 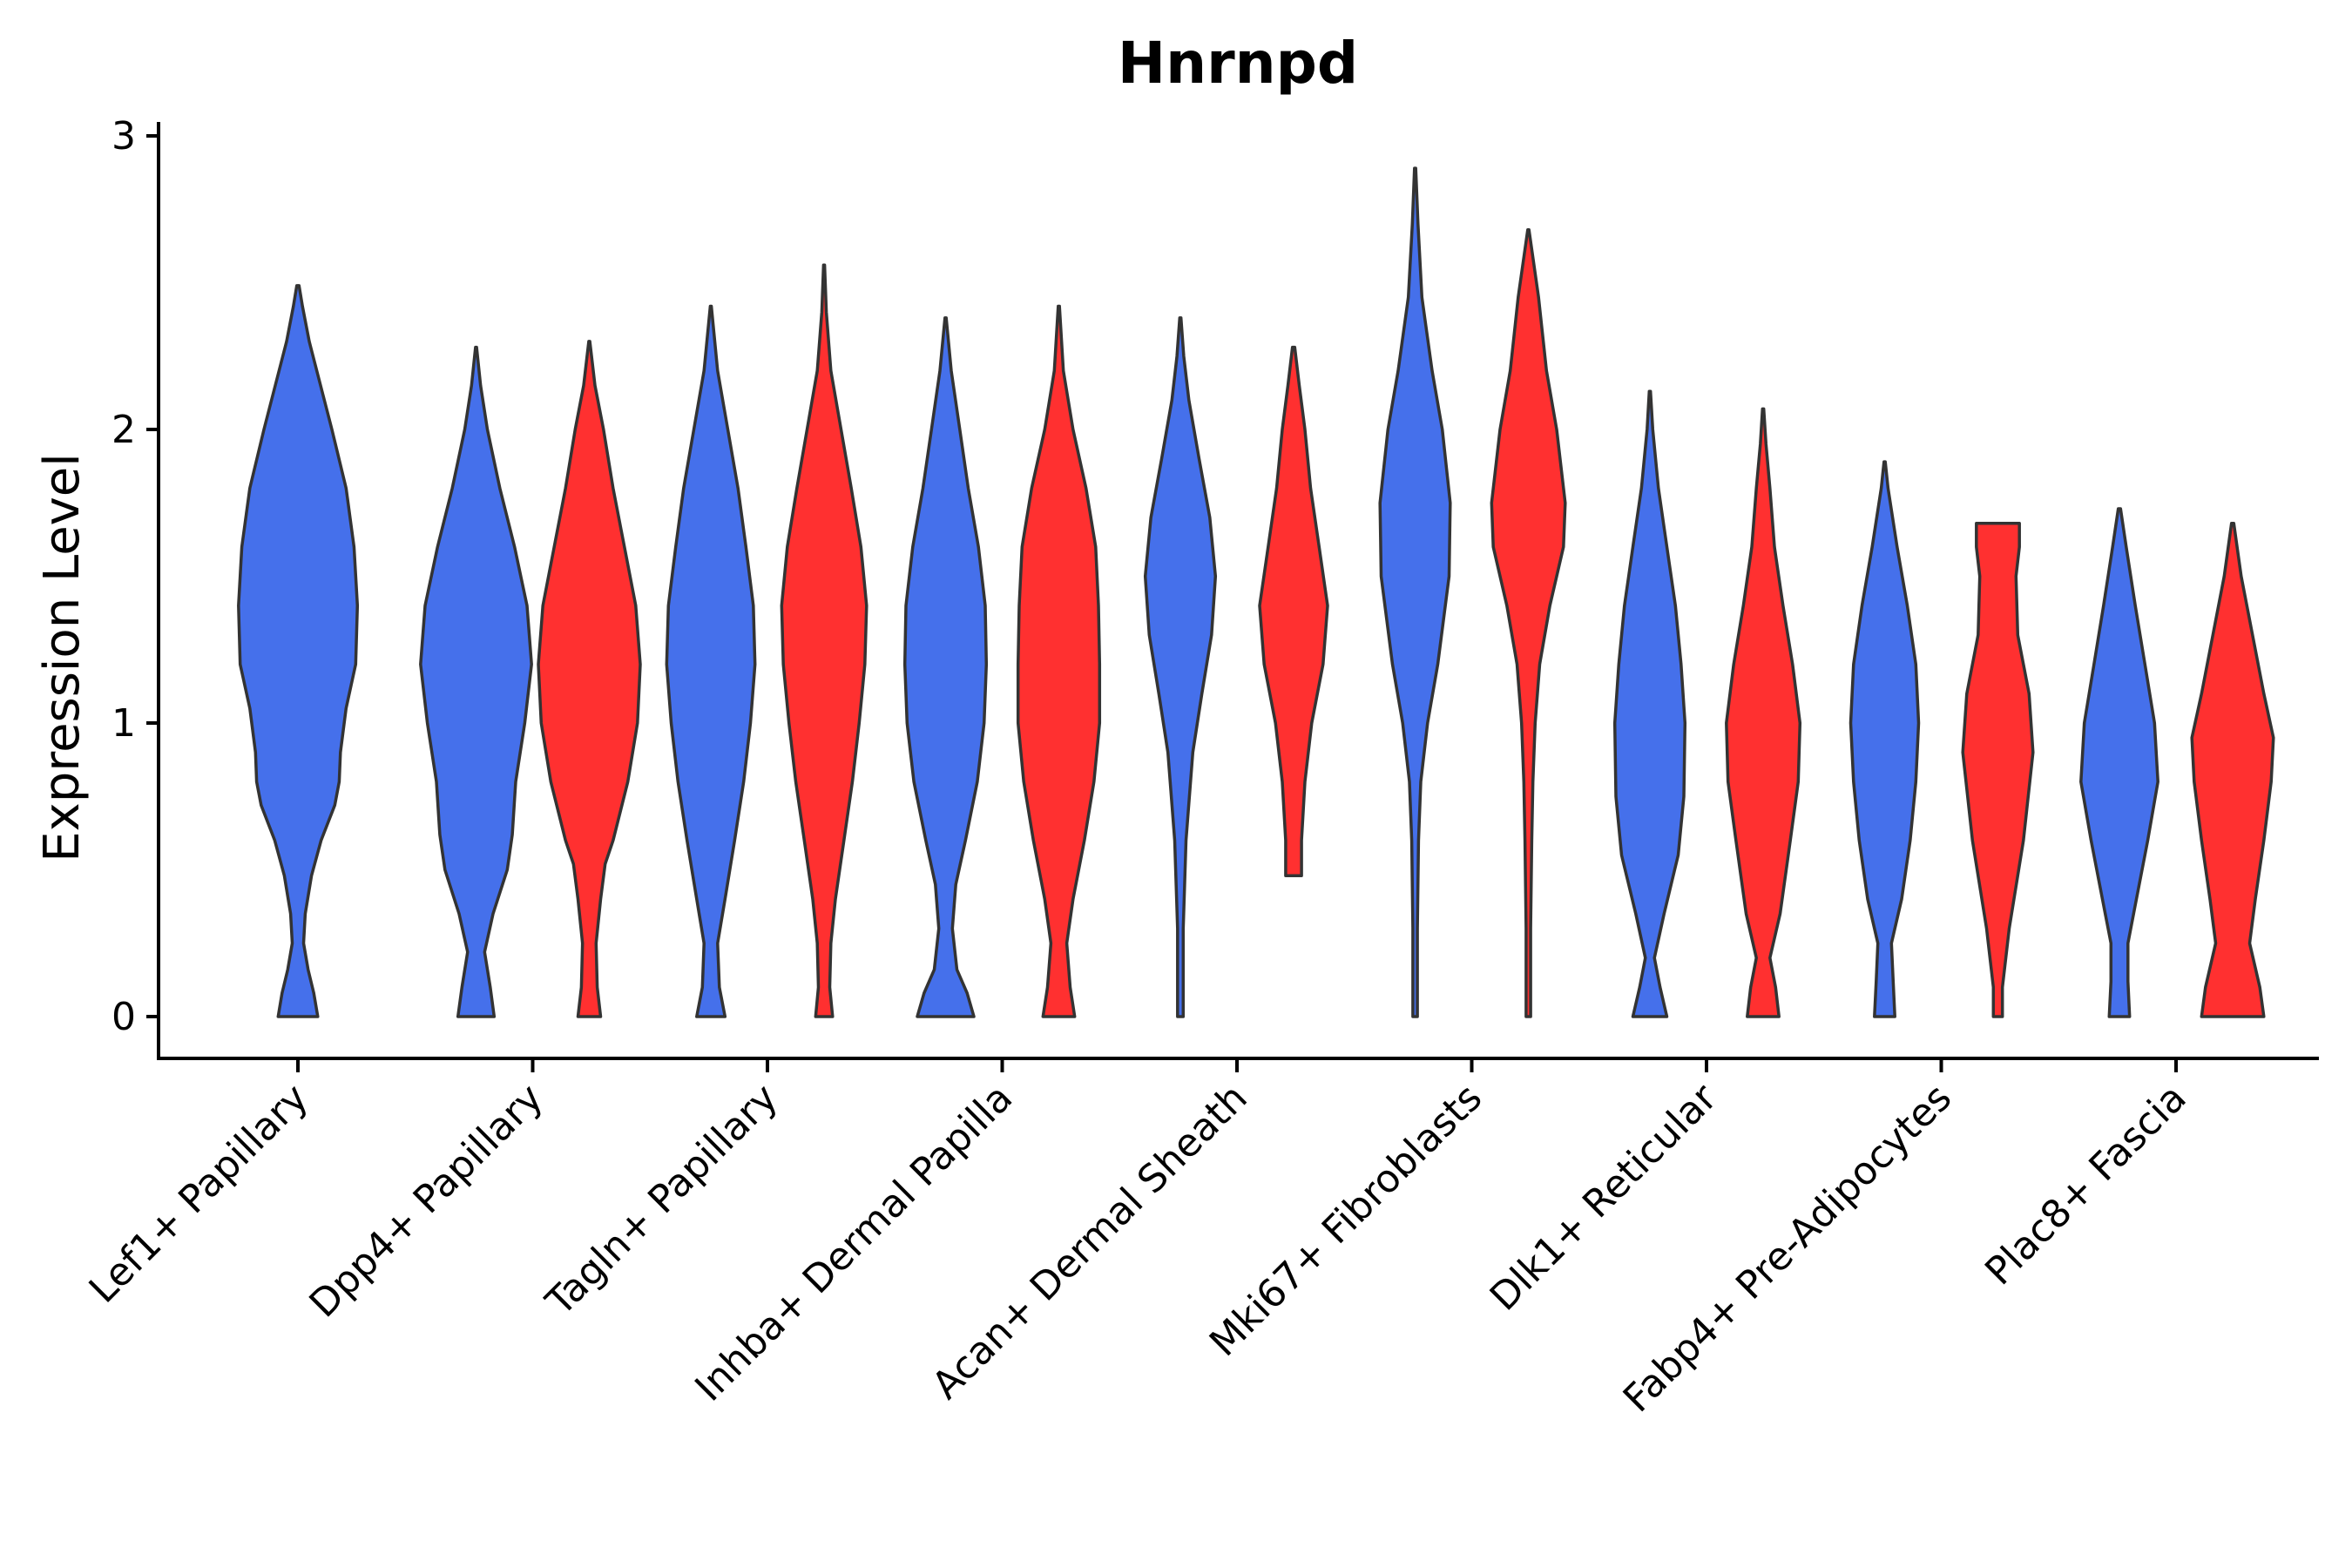 What do you see at coordinates (2086, 1185) in the screenshot?
I see `x-tick-label-9: Plac8+ Fascia` at bounding box center [2086, 1185].